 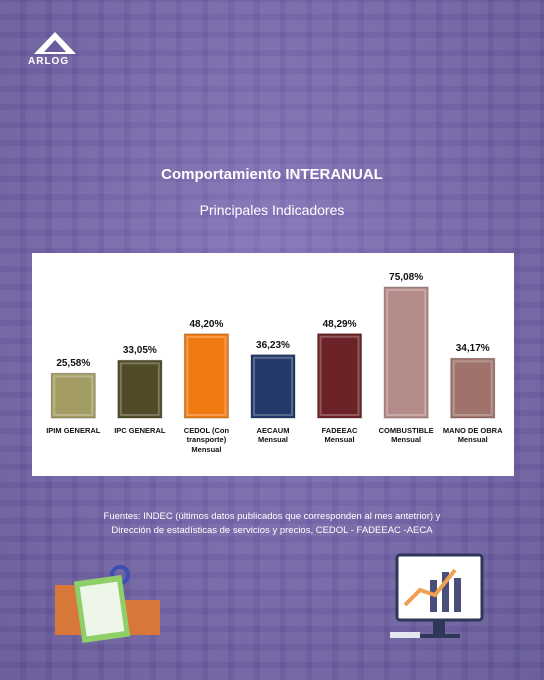 What do you see at coordinates (339, 324) in the screenshot?
I see `value-label: 48,29%` at bounding box center [339, 324].